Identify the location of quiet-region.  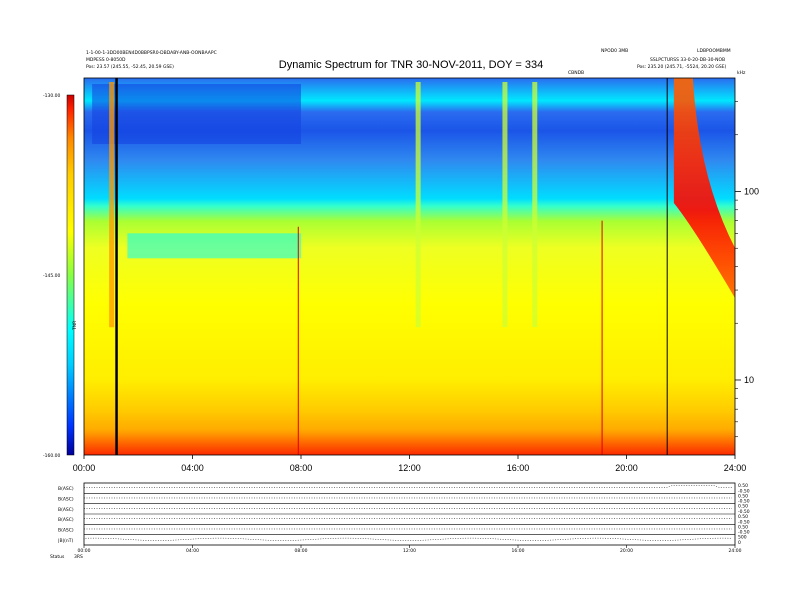
(214, 246).